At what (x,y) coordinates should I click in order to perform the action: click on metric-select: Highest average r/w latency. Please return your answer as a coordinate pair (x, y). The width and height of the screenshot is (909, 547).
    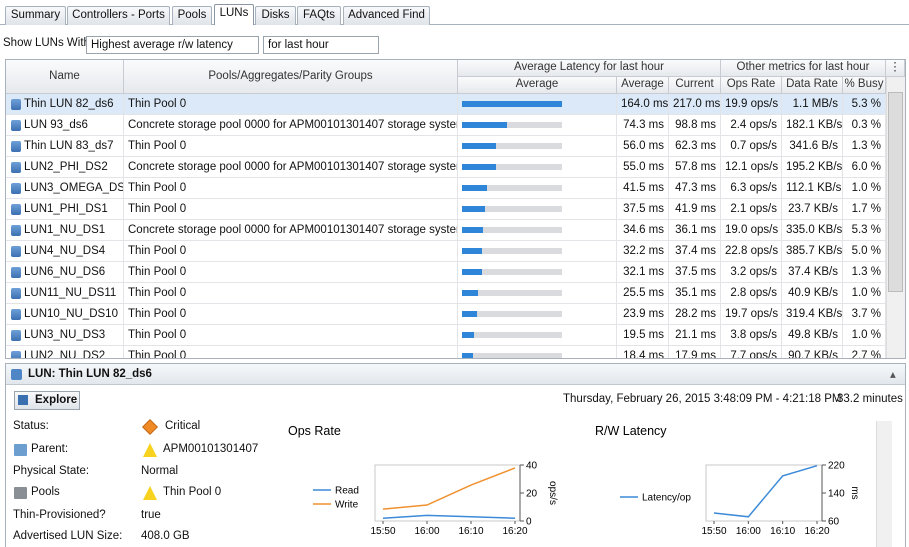
    Looking at the image, I should click on (172, 45).